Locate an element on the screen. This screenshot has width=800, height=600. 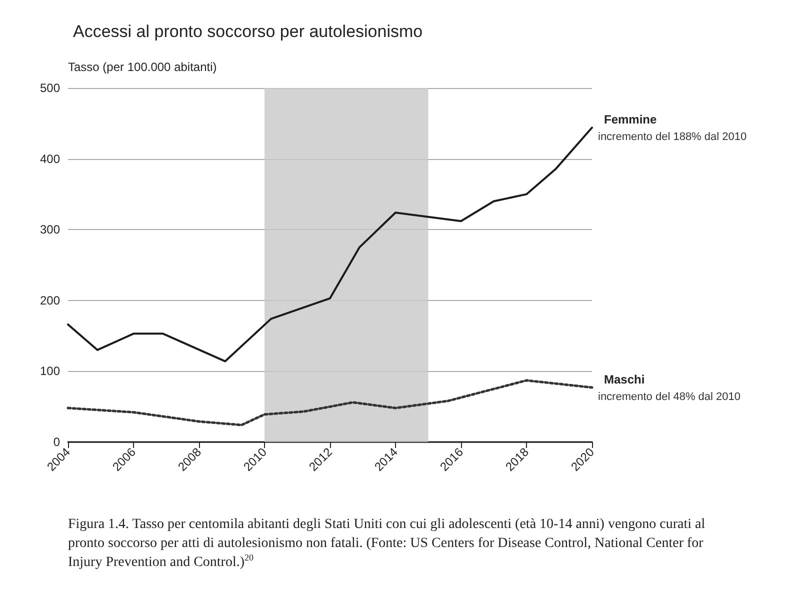
series-label: Femmine is located at coordinates (631, 119).